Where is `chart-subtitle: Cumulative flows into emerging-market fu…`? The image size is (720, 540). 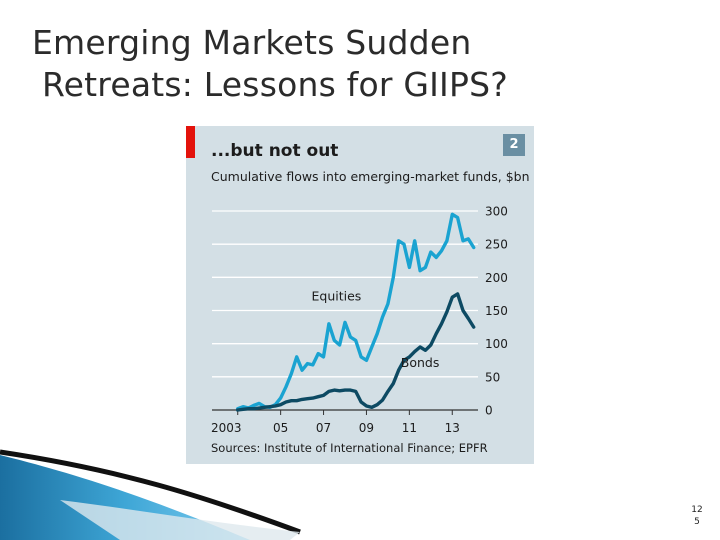 chart-subtitle: Cumulative flows into emerging-market fu… is located at coordinates (370, 176).